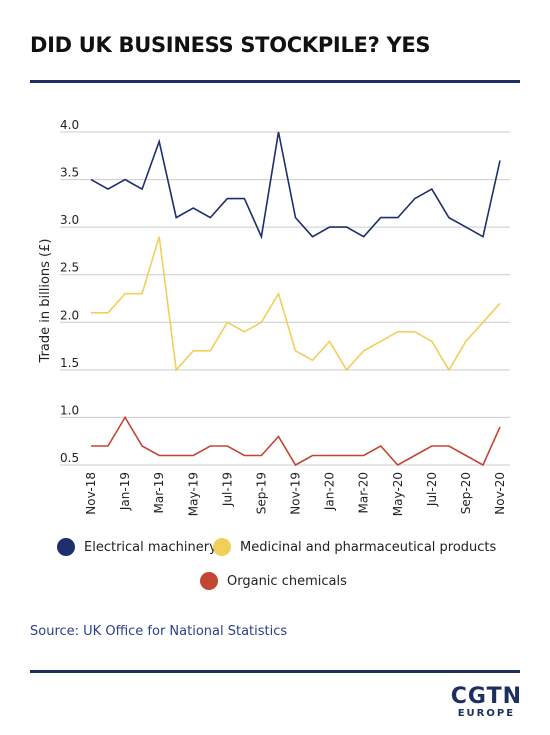  Describe the element at coordinates (500, 493) in the screenshot. I see `x-tick-label: Nov-20` at that location.